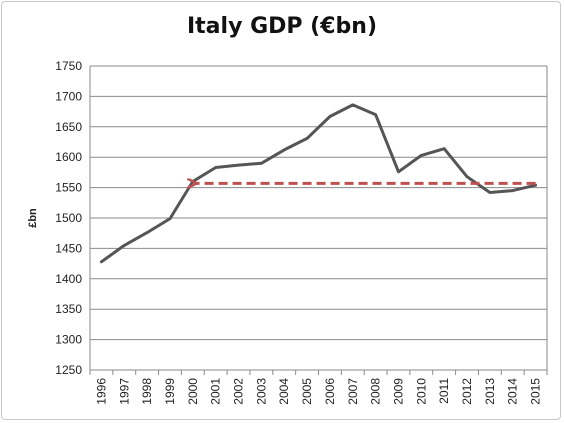 Image resolution: width=564 pixels, height=423 pixels. What do you see at coordinates (536, 391) in the screenshot?
I see `x-tick-label: 2015` at bounding box center [536, 391].